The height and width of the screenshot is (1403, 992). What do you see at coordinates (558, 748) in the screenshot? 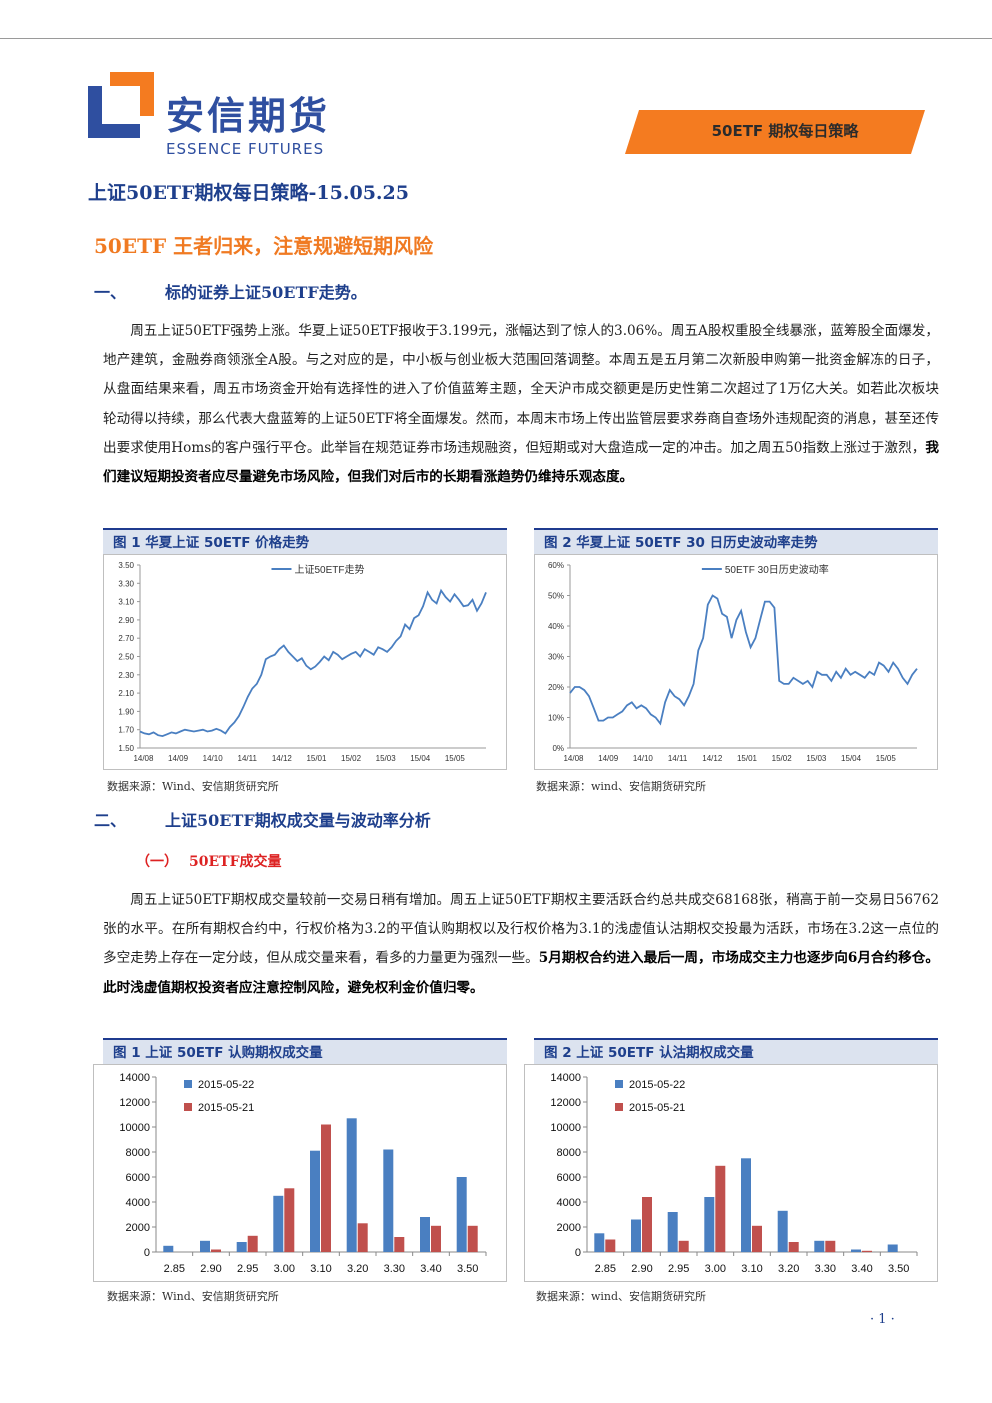
I see `y-tick-label: 0%` at bounding box center [558, 748].